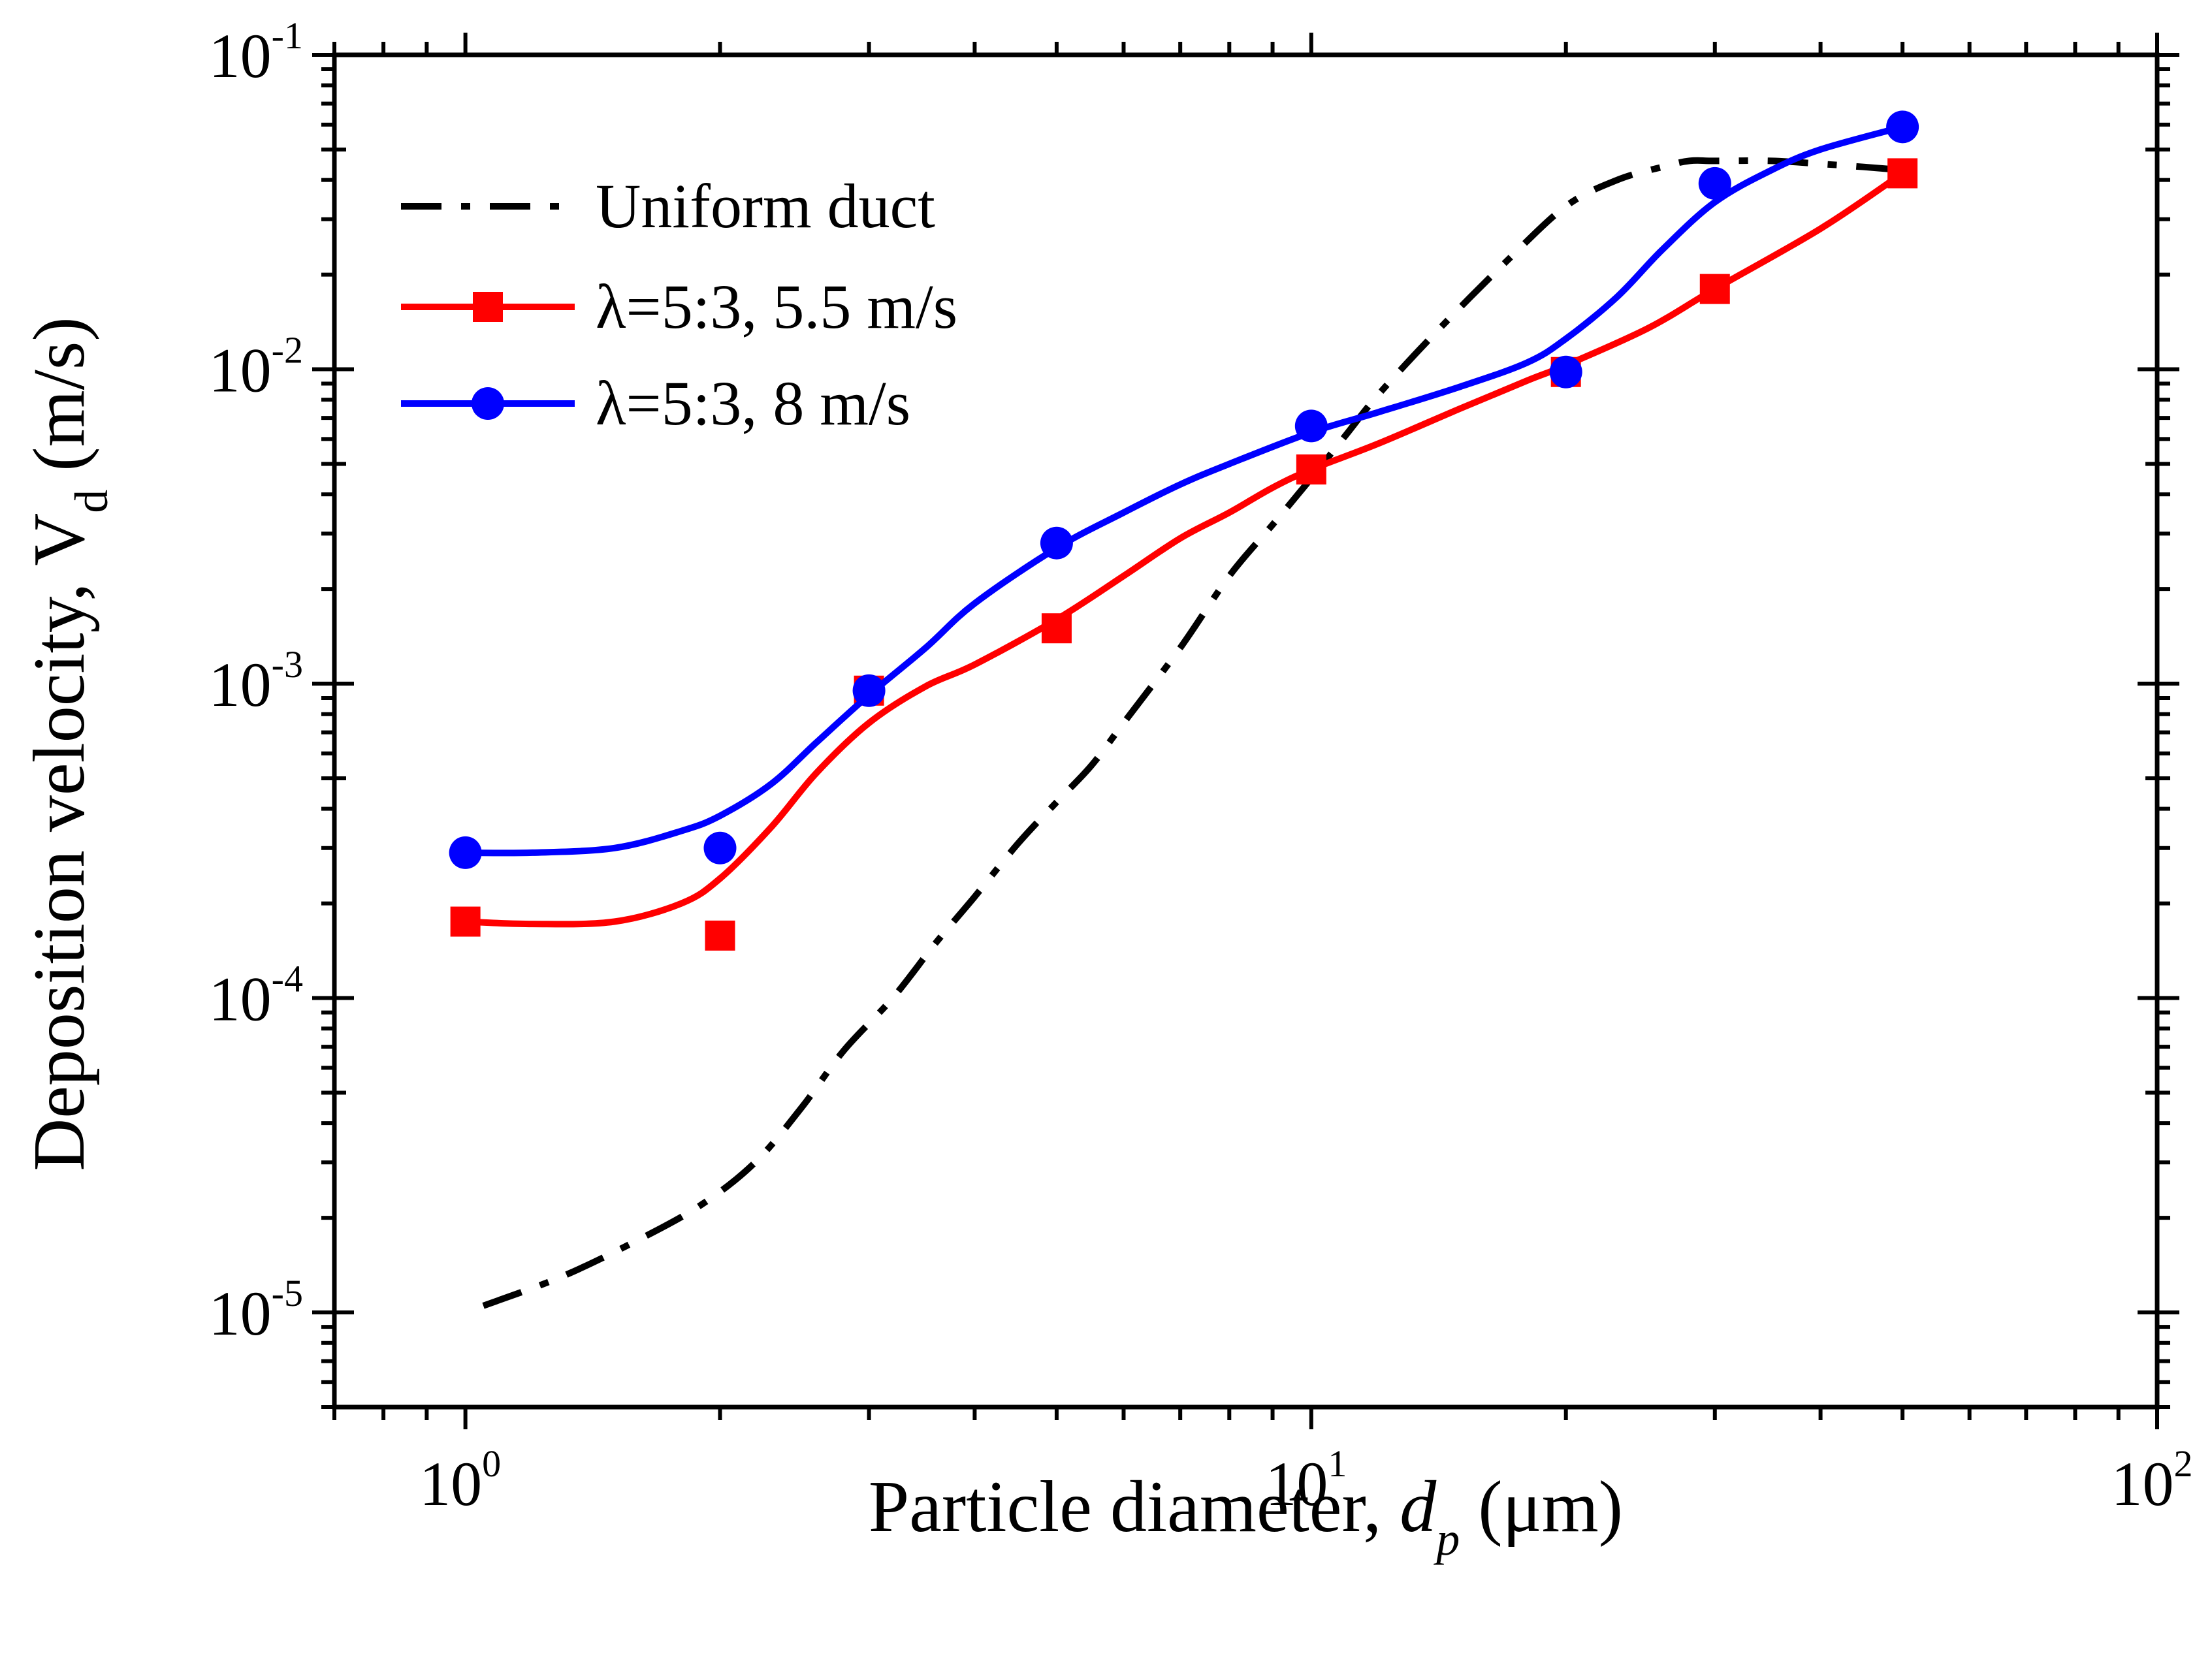 This screenshot has width=2212, height=1665. I want to click on legend-label-uniform-duct: Uniform duct, so click(765, 206).